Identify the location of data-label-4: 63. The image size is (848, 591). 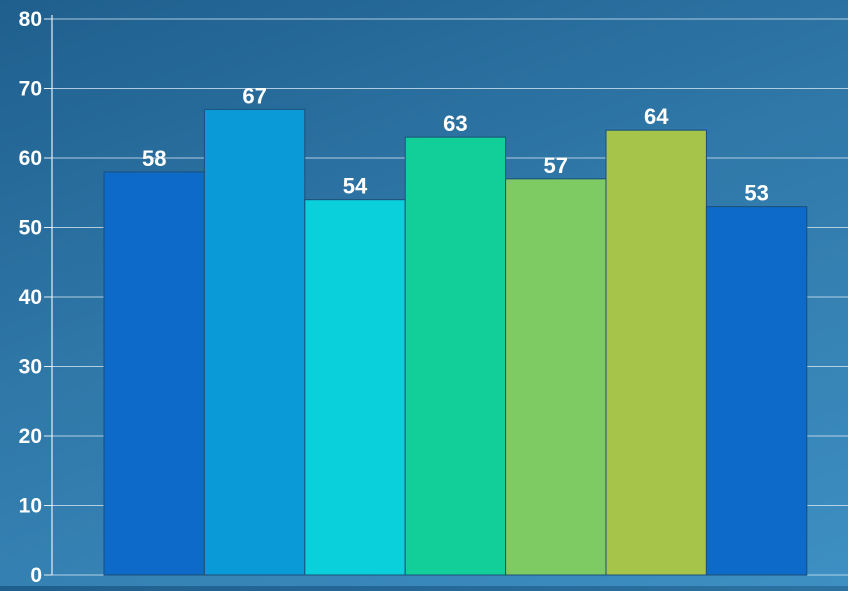
(455, 123).